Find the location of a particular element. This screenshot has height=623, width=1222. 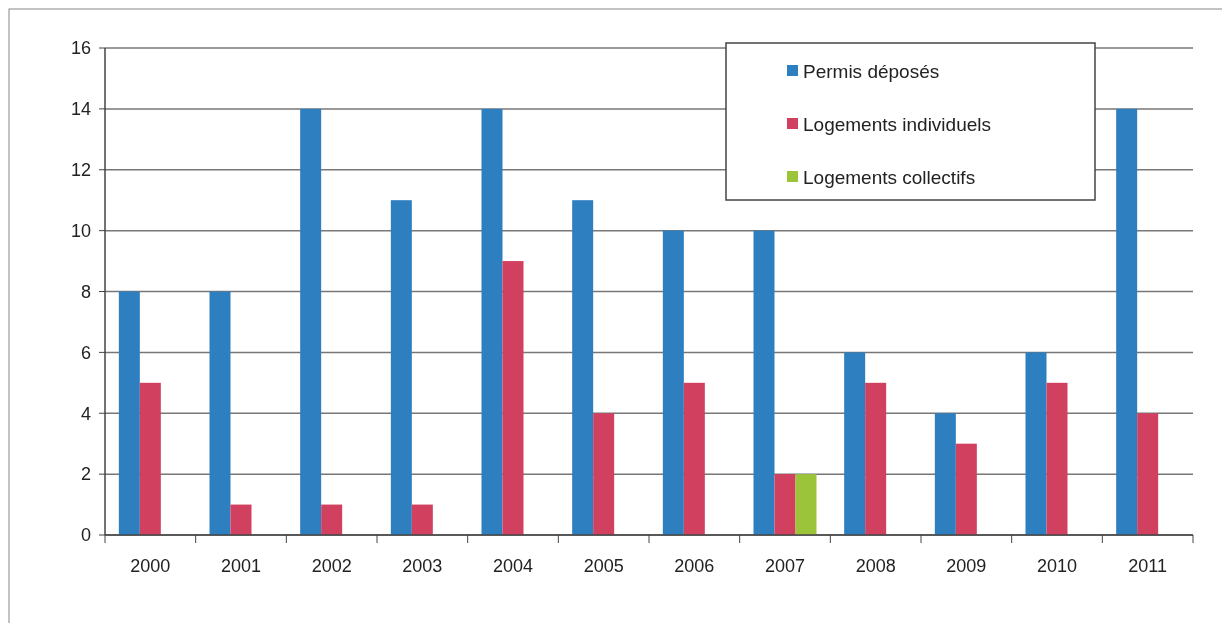

x-tick-label: 2000 is located at coordinates (150, 566).